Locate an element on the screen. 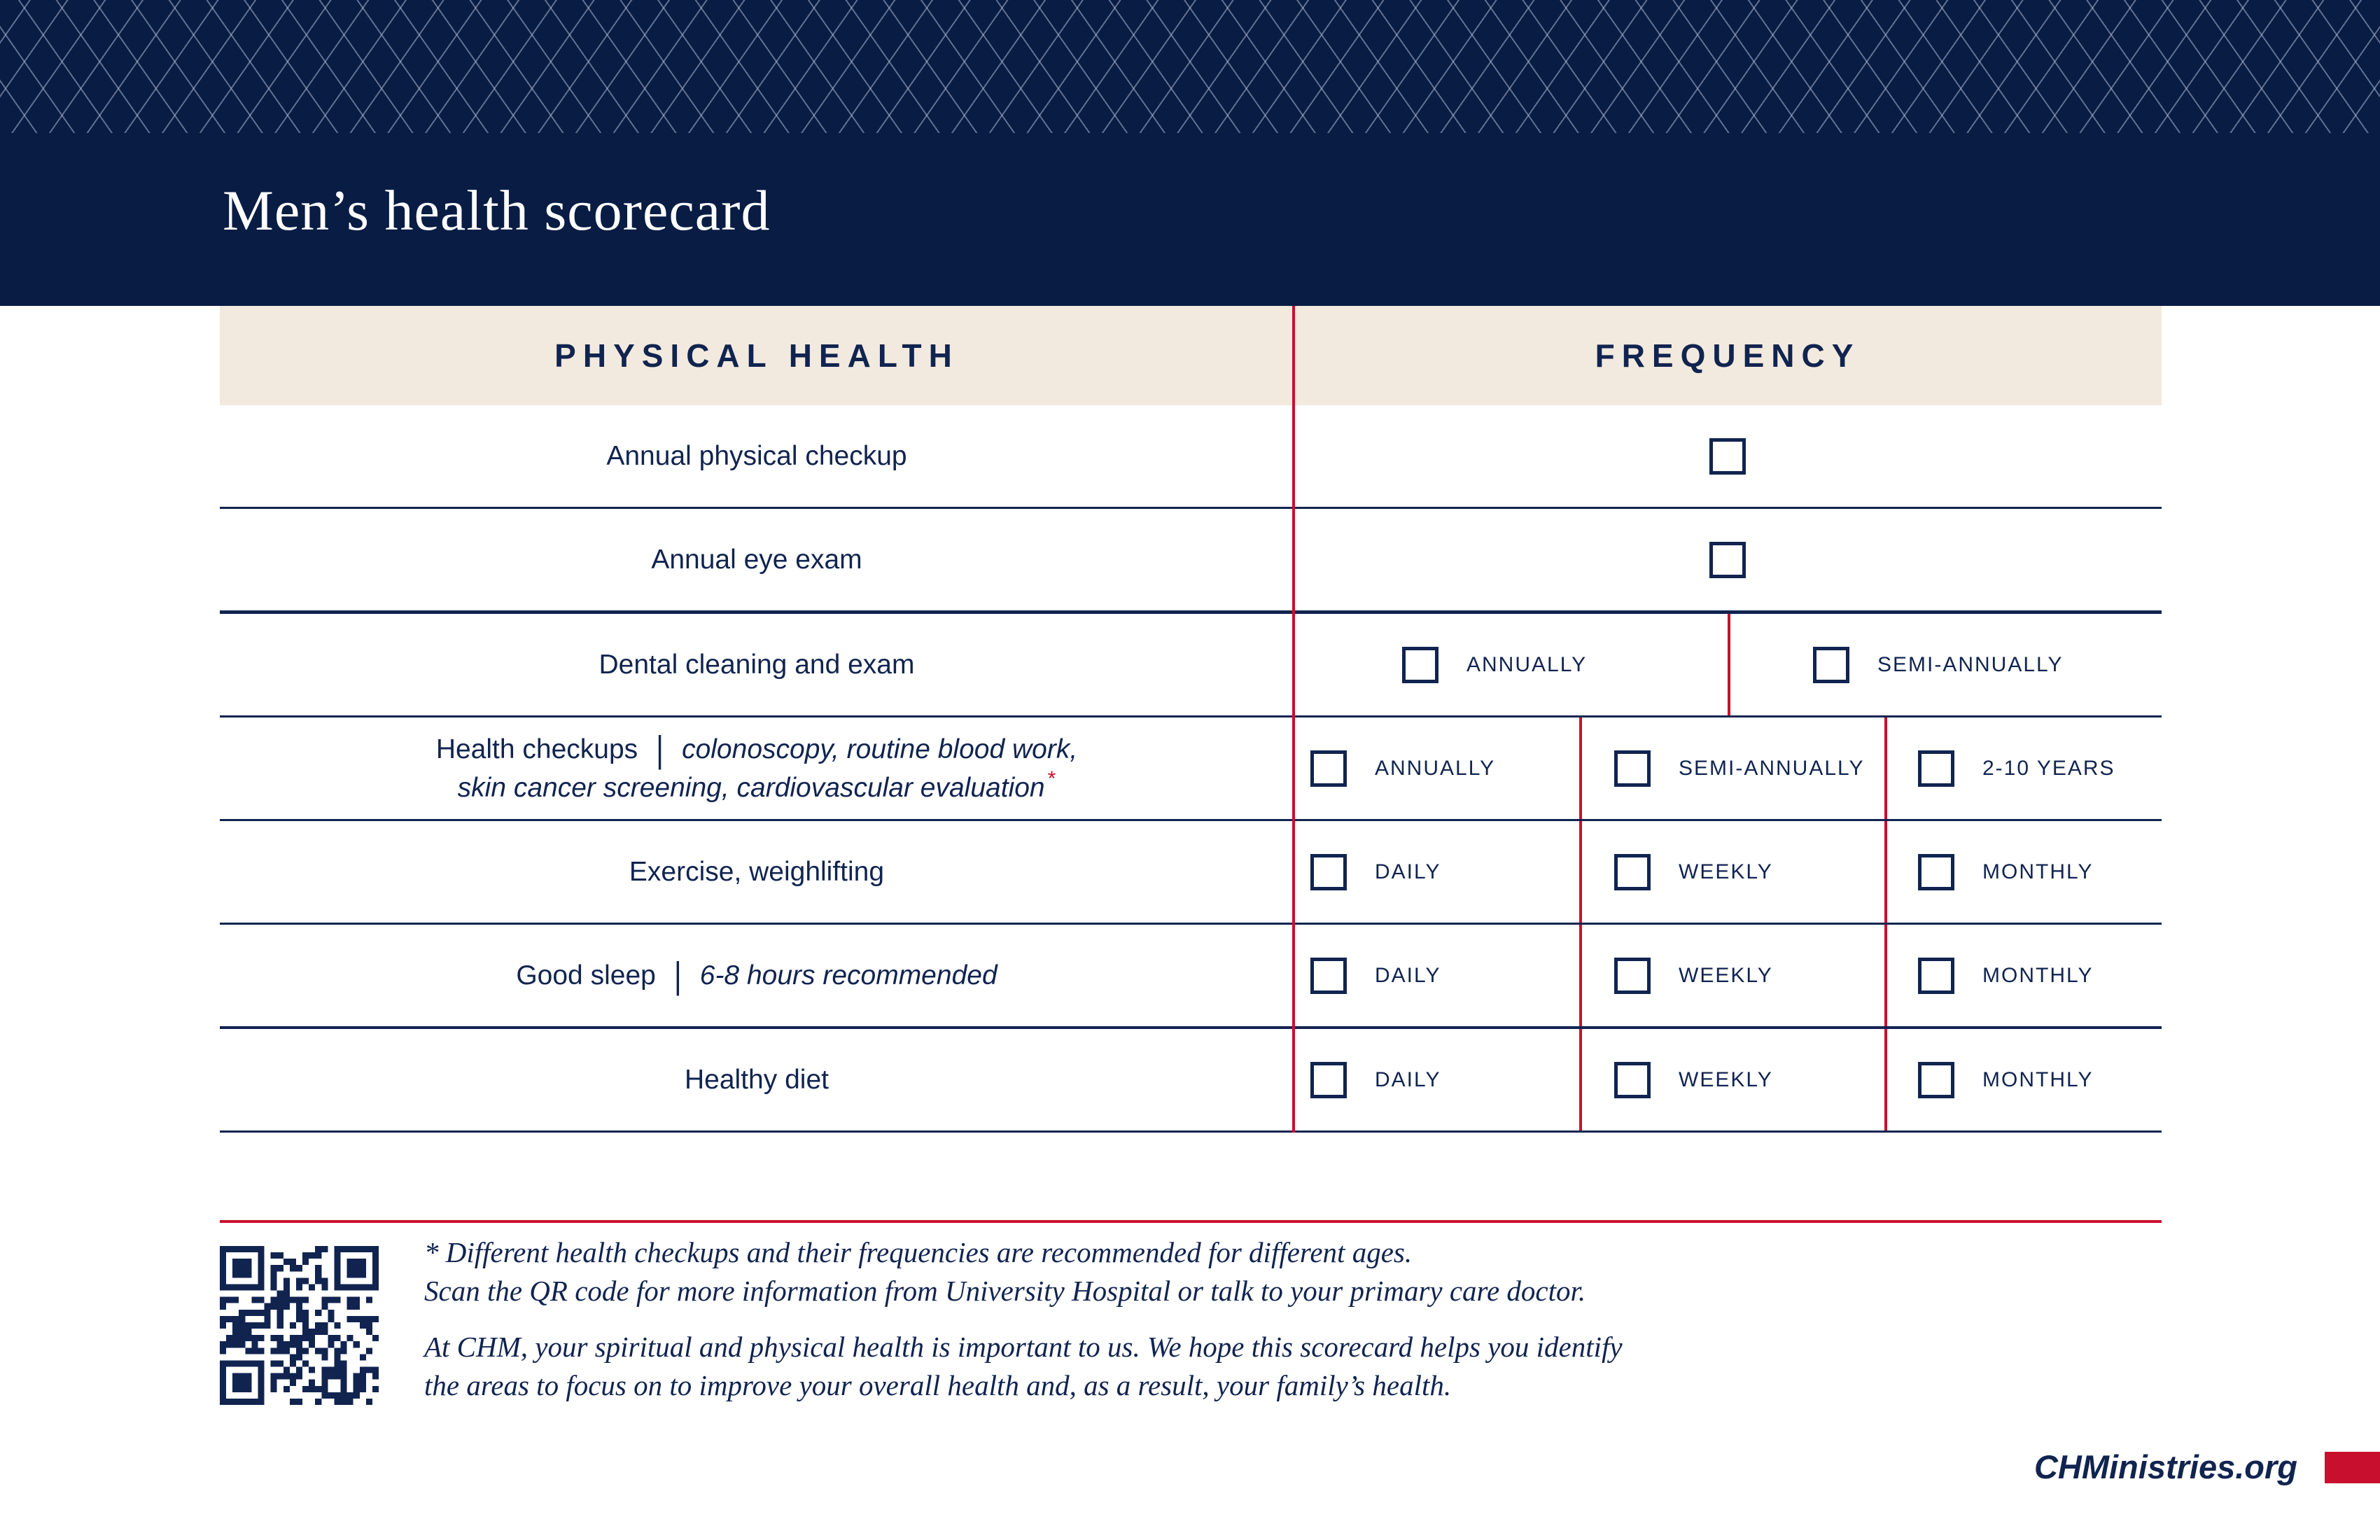 This screenshot has height=1540, width=2380. table-row: Healthy diet DAILY WEEKLY MONTHLY is located at coordinates (1191, 1081).